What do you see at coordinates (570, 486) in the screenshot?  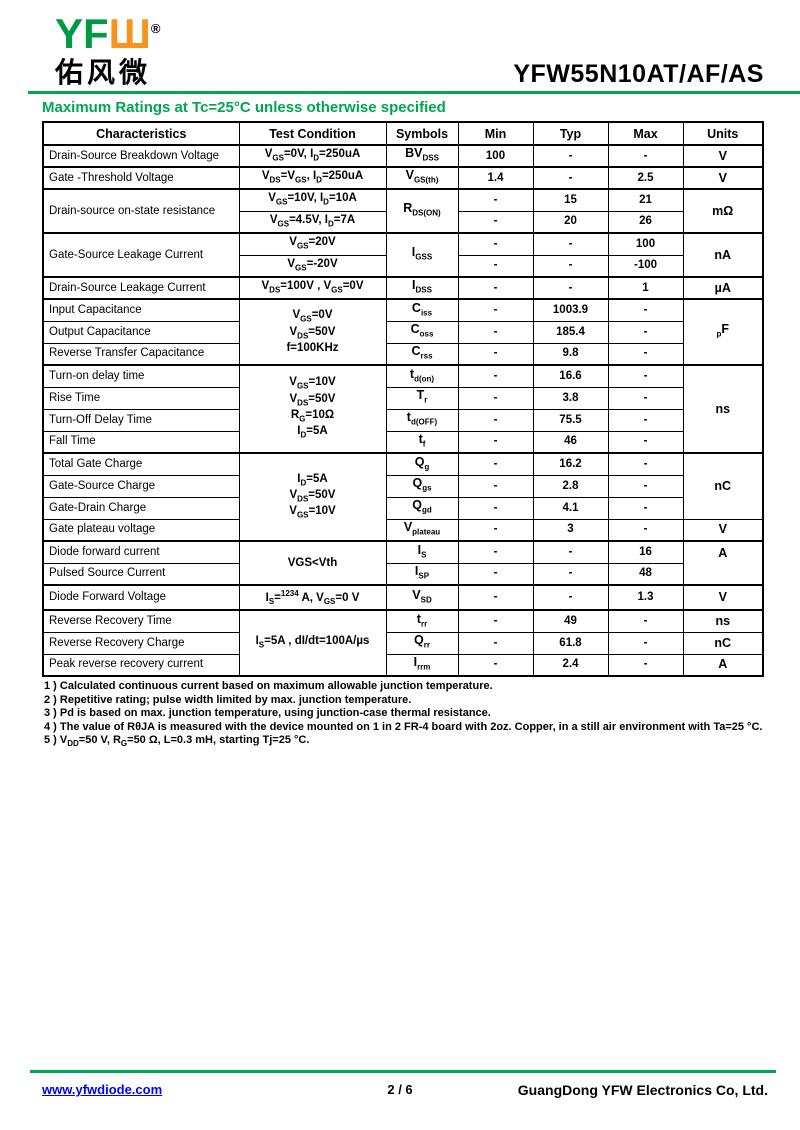 I see `value-cell: 2.8` at bounding box center [570, 486].